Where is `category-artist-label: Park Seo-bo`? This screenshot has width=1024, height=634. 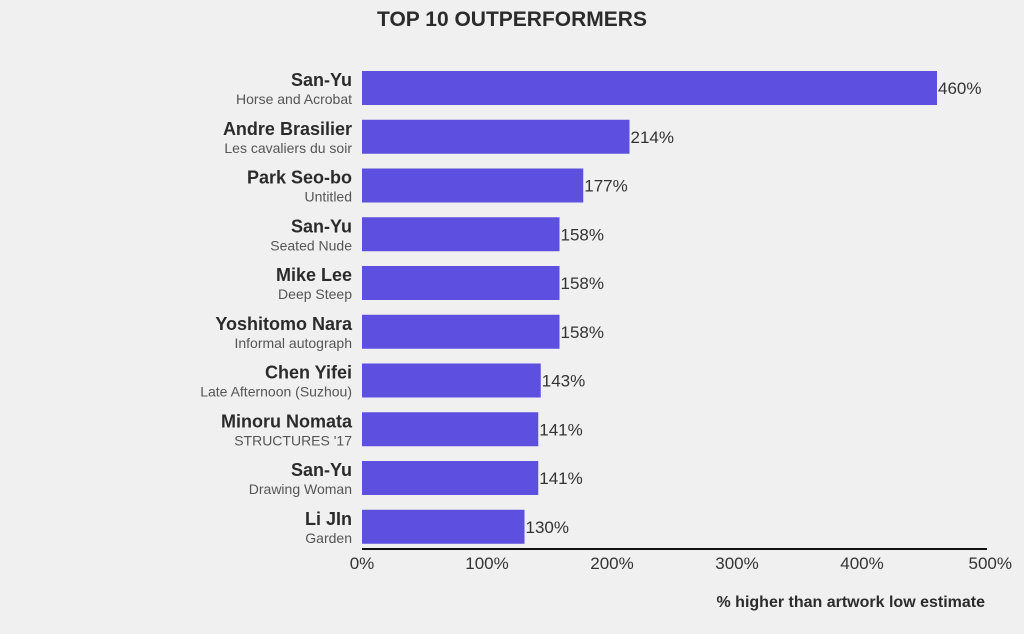
category-artist-label: Park Seo-bo is located at coordinates (299, 178).